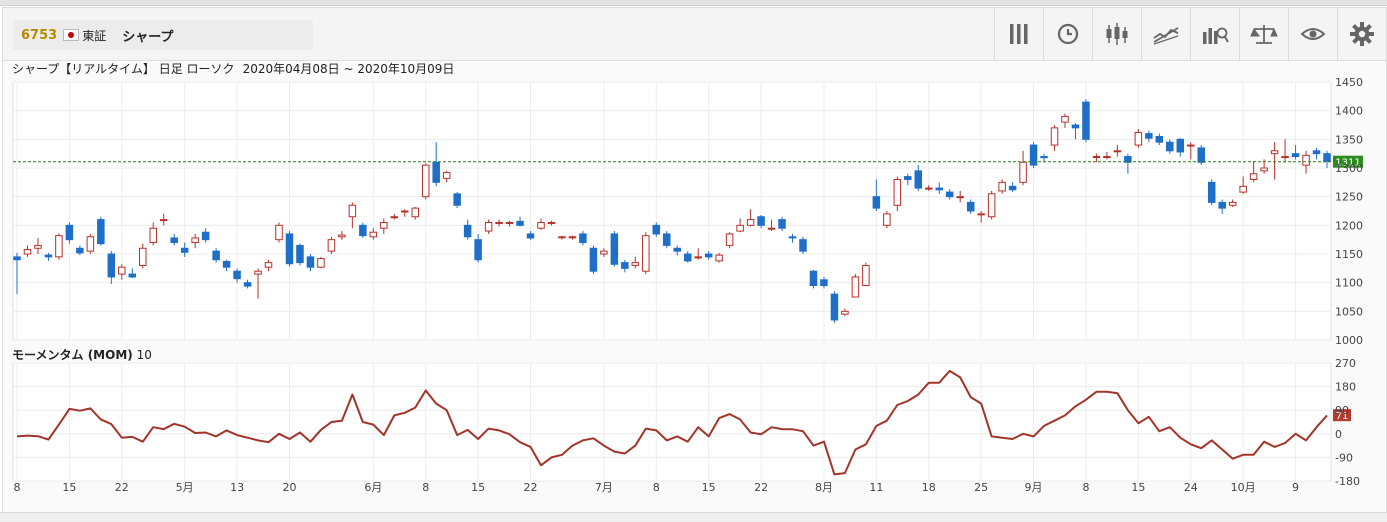 This screenshot has width=1387, height=522. What do you see at coordinates (1349, 225) in the screenshot?
I see `price-tick-label: 1200` at bounding box center [1349, 225].